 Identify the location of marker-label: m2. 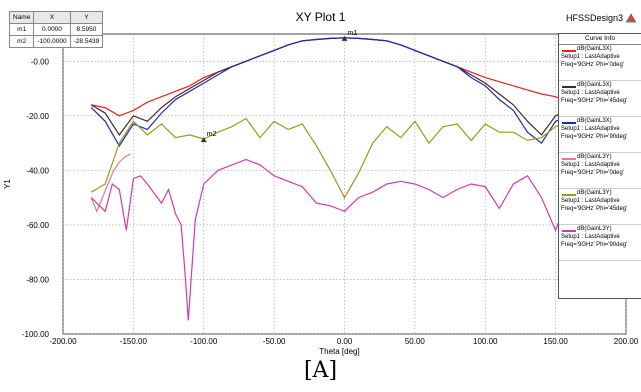
(212, 134).